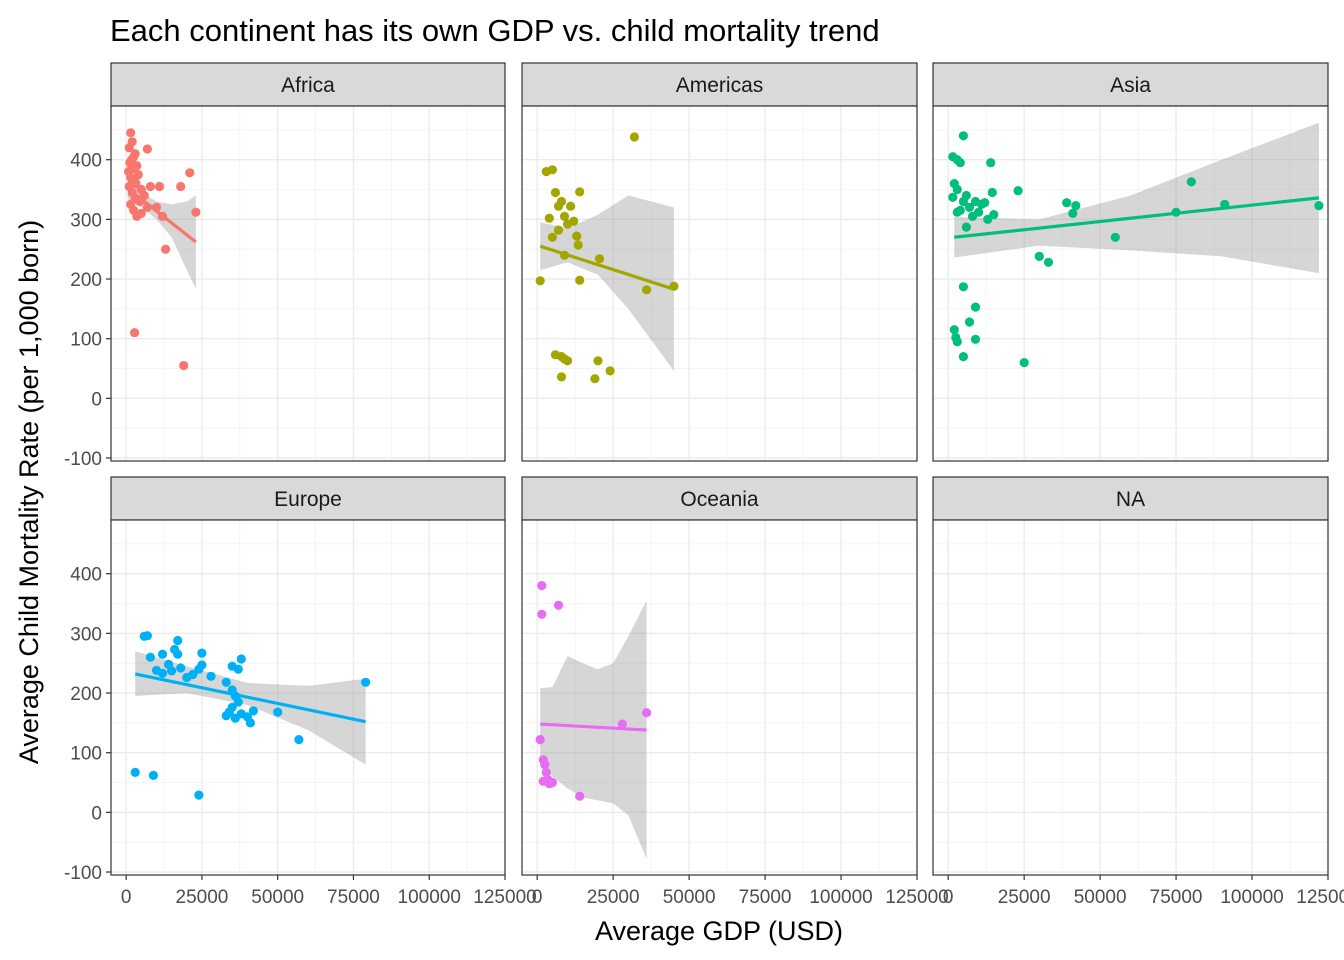 The width and height of the screenshot is (1344, 960). What do you see at coordinates (86, 340) in the screenshot?
I see `y-tick-label: 100` at bounding box center [86, 340].